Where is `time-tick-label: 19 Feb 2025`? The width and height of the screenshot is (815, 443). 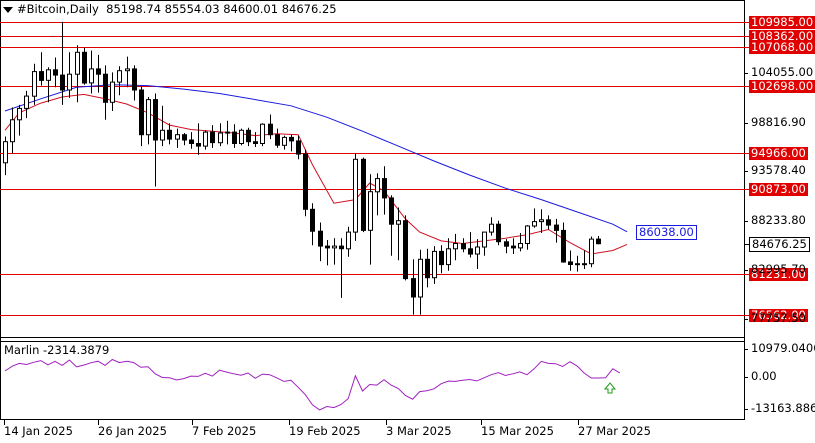
time-tick-label: 19 Feb 2025 is located at coordinates (325, 431).